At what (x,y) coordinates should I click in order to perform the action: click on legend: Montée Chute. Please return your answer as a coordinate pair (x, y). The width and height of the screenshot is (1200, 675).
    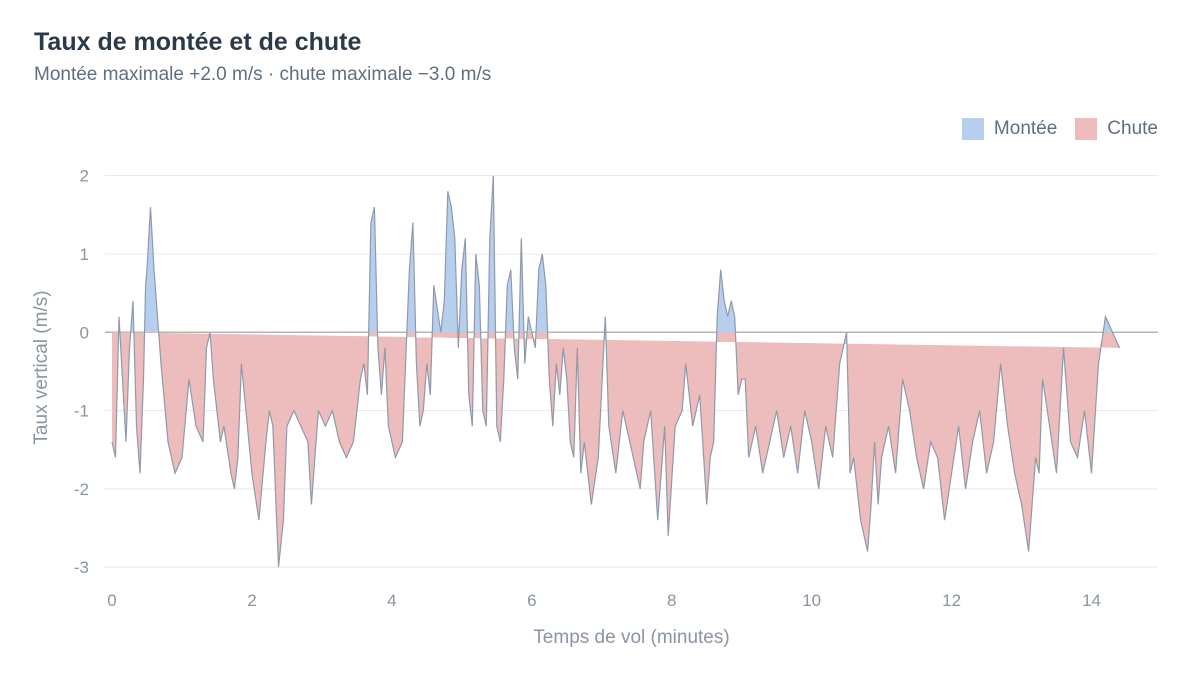
    Looking at the image, I should click on (1056, 129).